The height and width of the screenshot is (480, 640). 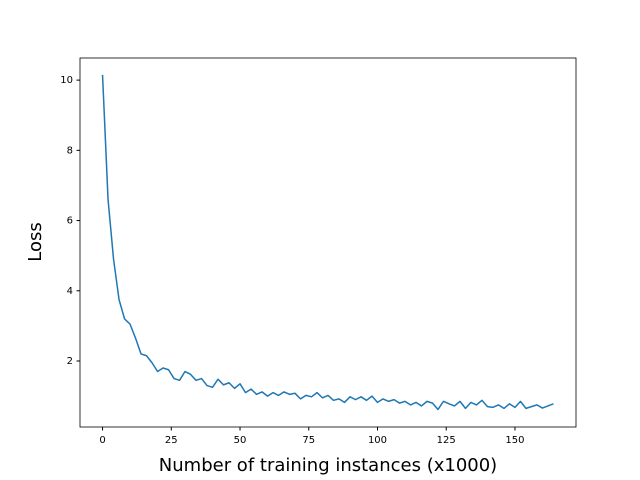 What do you see at coordinates (35, 241) in the screenshot?
I see `y-axis-label: Loss` at bounding box center [35, 241].